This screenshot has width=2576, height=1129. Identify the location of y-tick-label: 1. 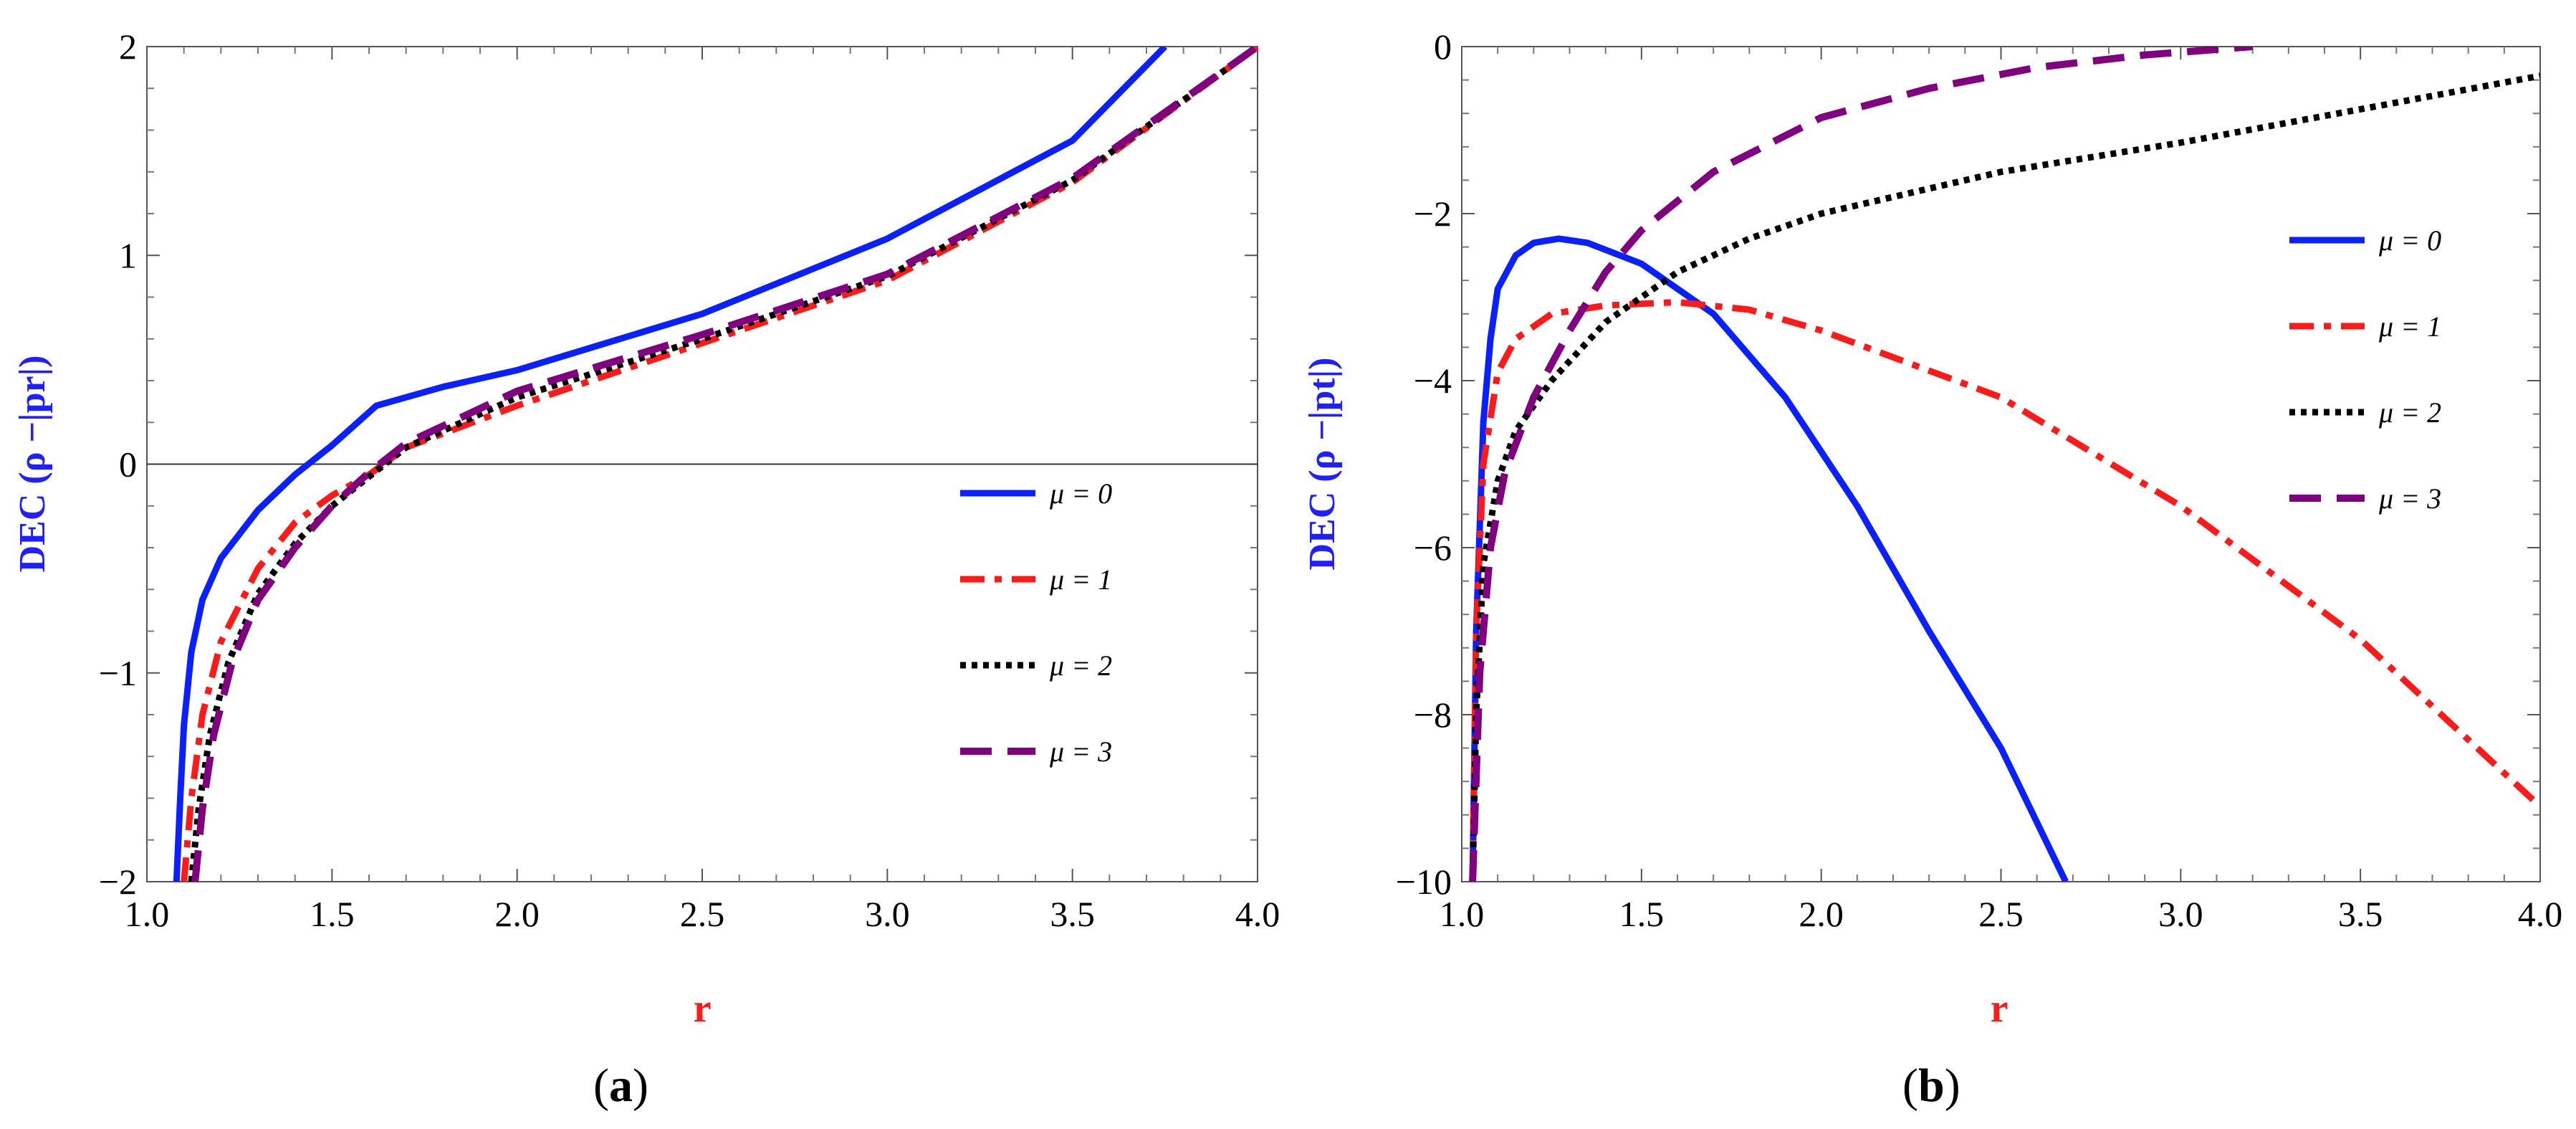
(128, 255).